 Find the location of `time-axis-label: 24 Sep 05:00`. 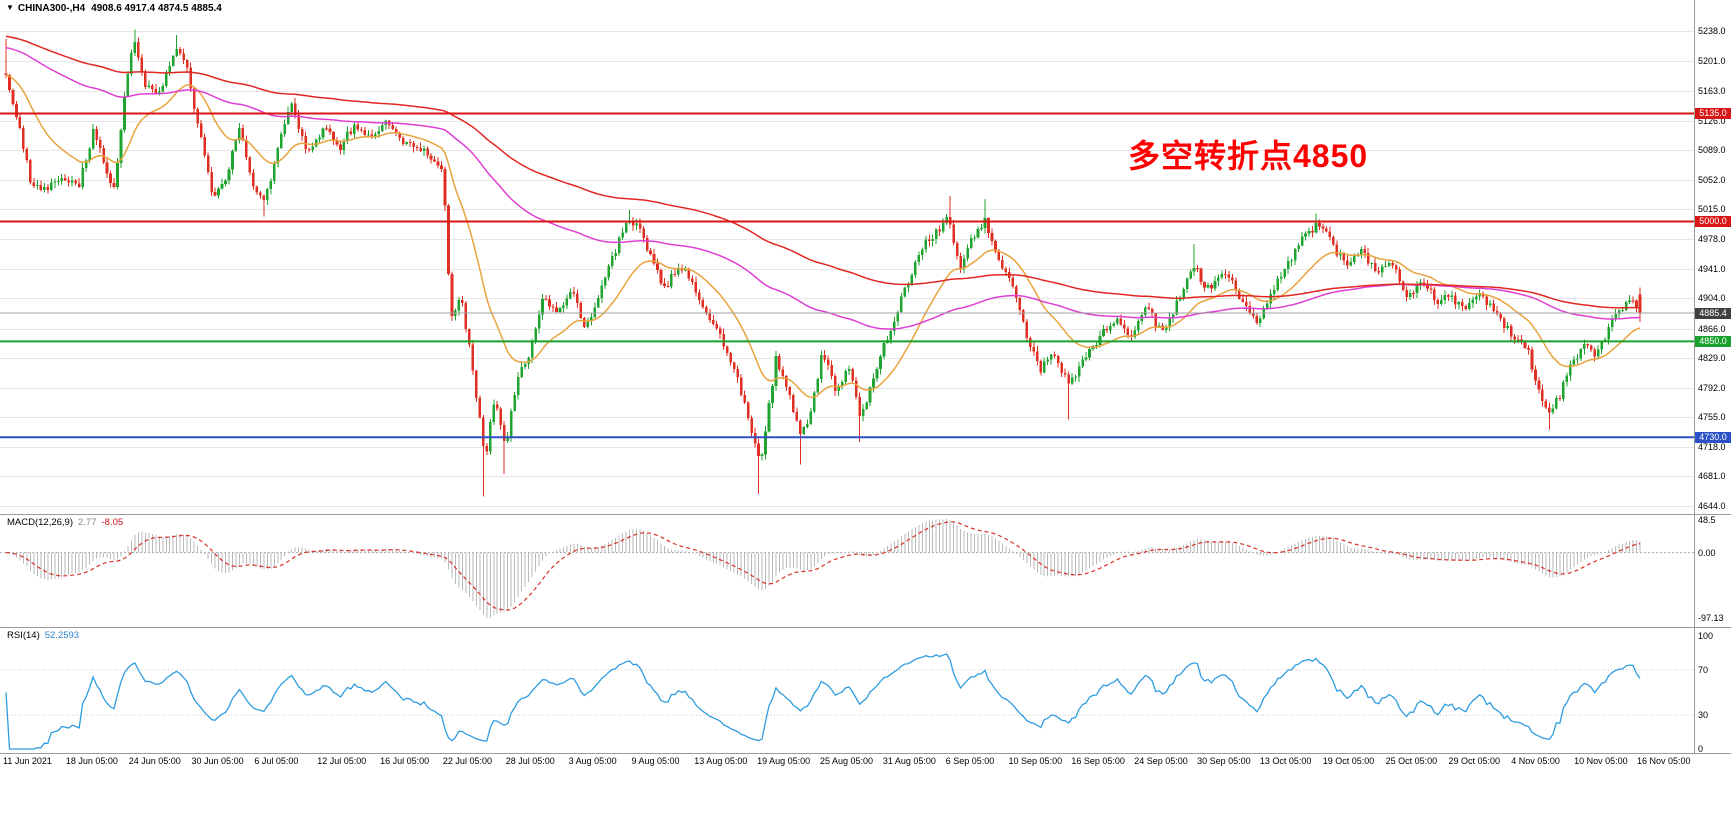

time-axis-label: 24 Sep 05:00 is located at coordinates (1161, 761).